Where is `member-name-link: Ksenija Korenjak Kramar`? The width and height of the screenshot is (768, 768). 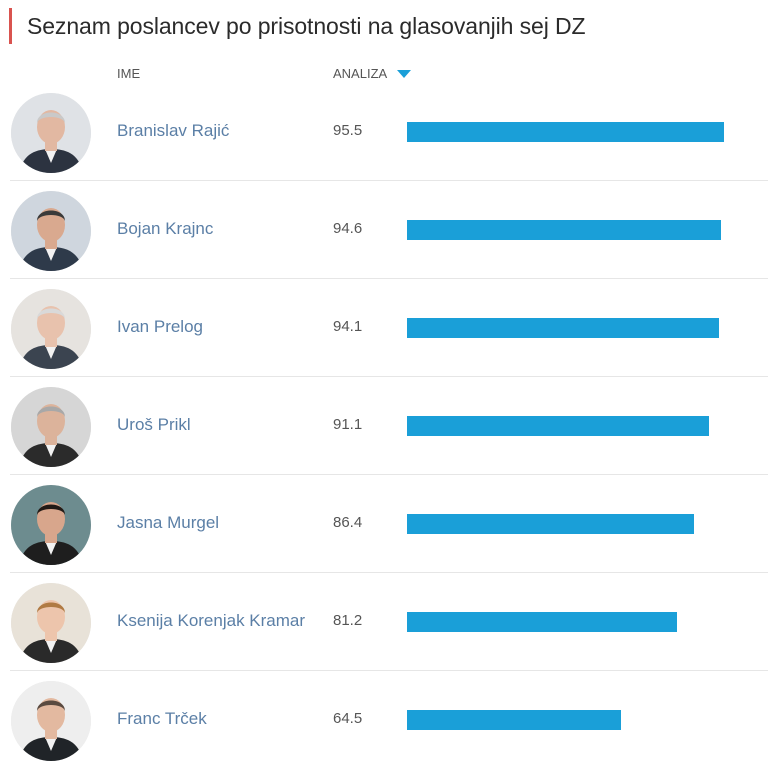 member-name-link: Ksenija Korenjak Kramar is located at coordinates (211, 620).